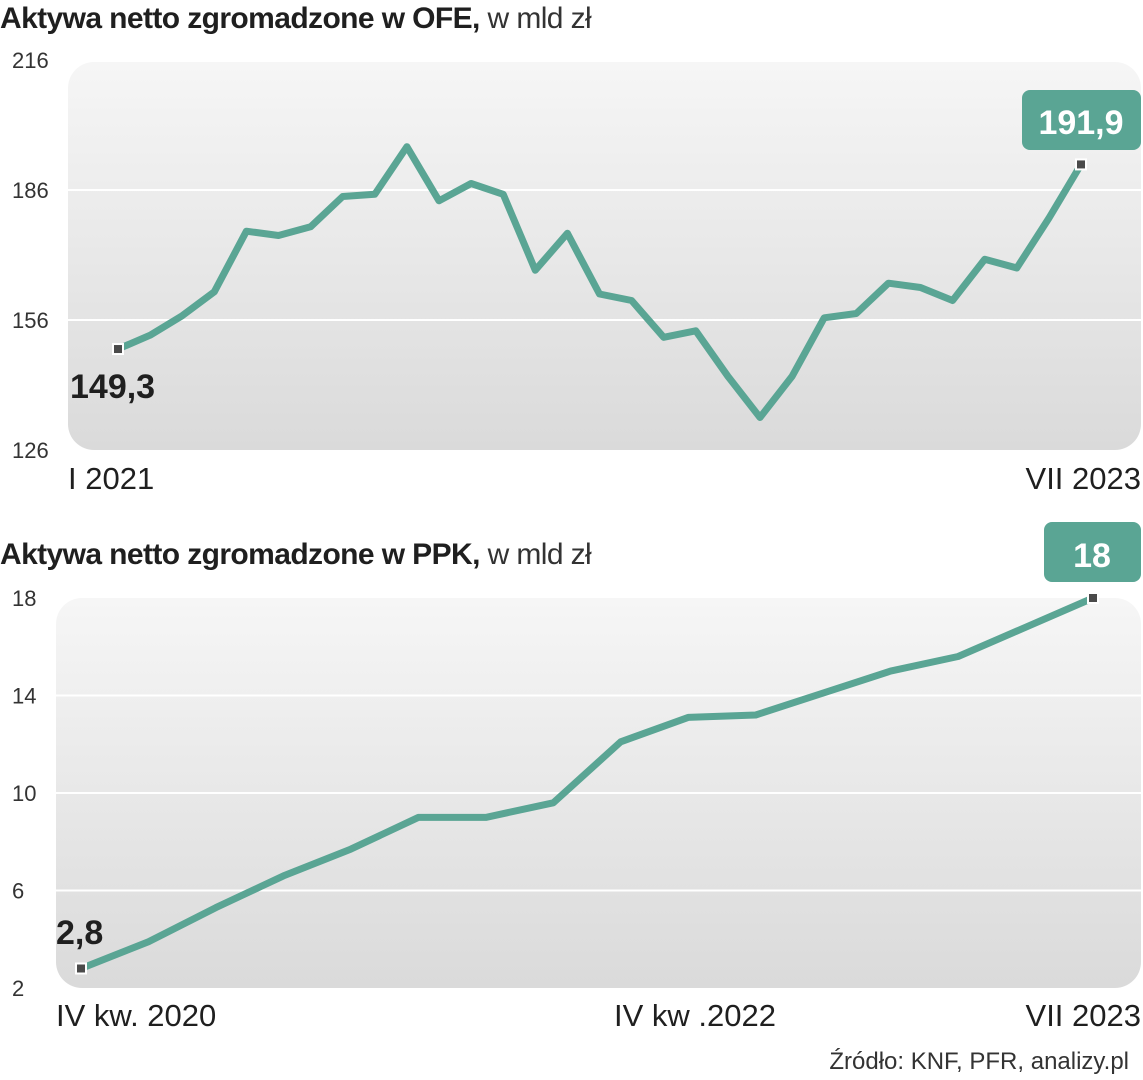 The height and width of the screenshot is (1080, 1143). What do you see at coordinates (18, 891) in the screenshot?
I see `ppk-y-tick-label: 6` at bounding box center [18, 891].